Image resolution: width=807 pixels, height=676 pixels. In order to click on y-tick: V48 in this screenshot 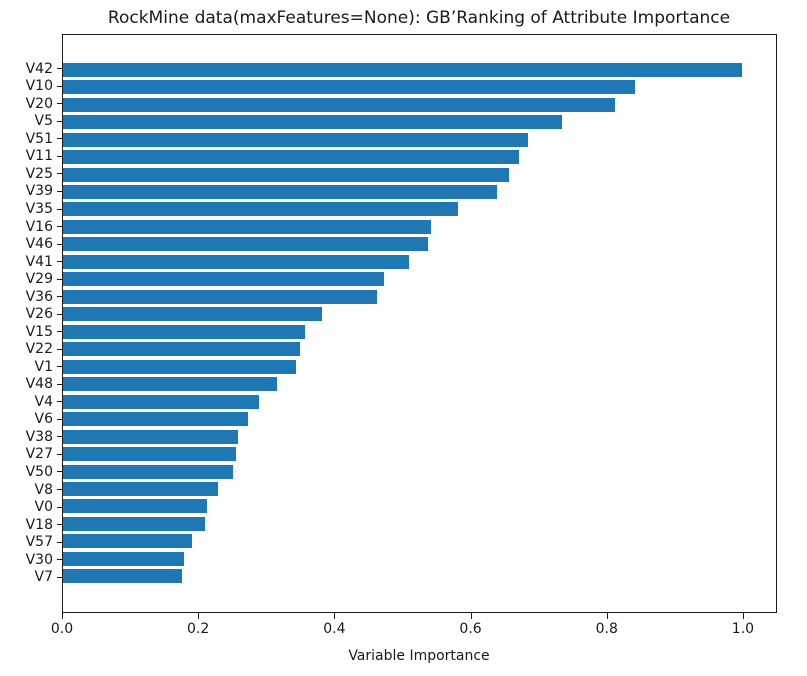, I will do `click(31, 385)`.